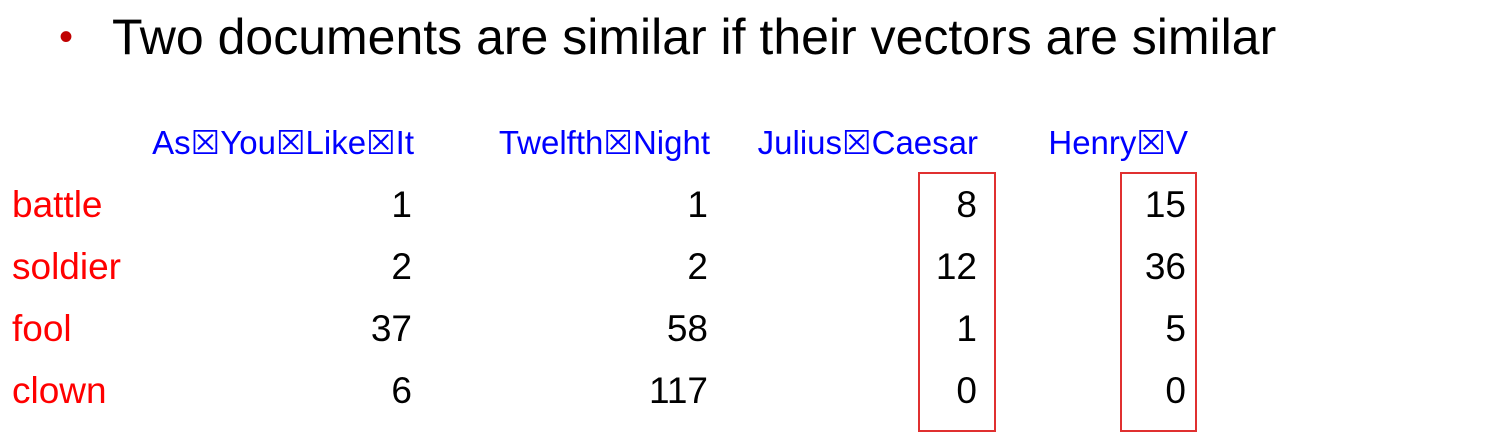 This screenshot has width=1493, height=444. I want to click on column-header-twelfth-night: Twelfth☒Night, so click(604, 142).